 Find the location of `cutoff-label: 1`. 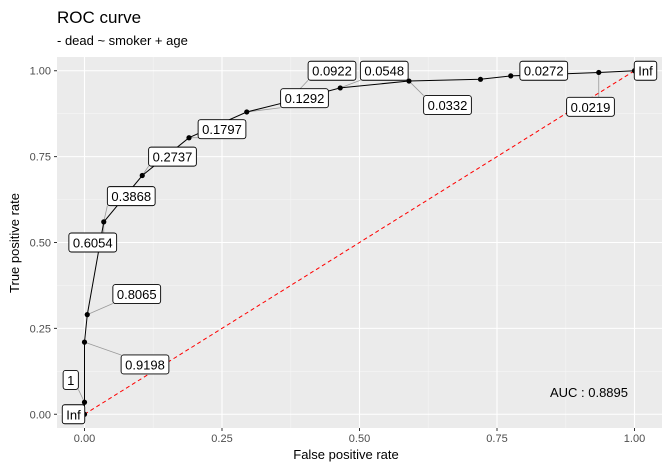

cutoff-label: 1 is located at coordinates (70, 379).